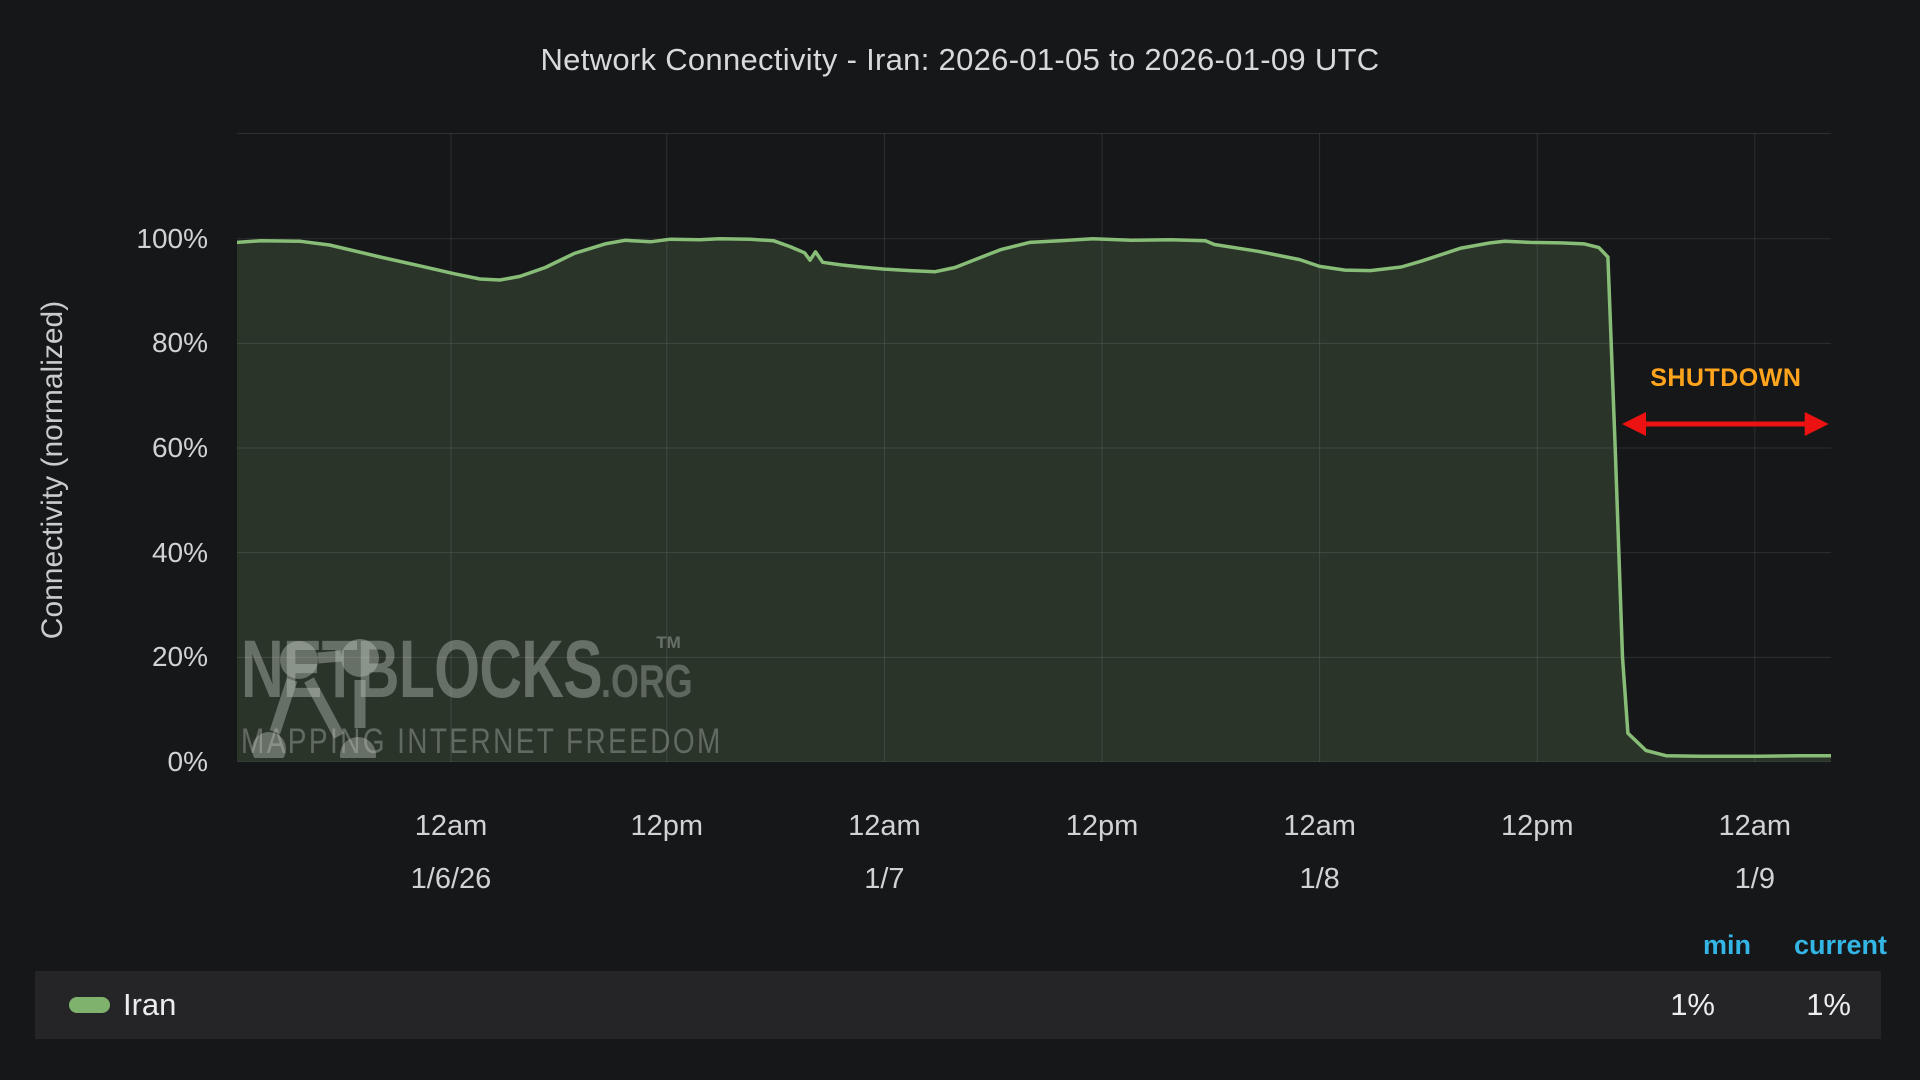  I want to click on x-tick-date-label: 1/6/26, so click(451, 879).